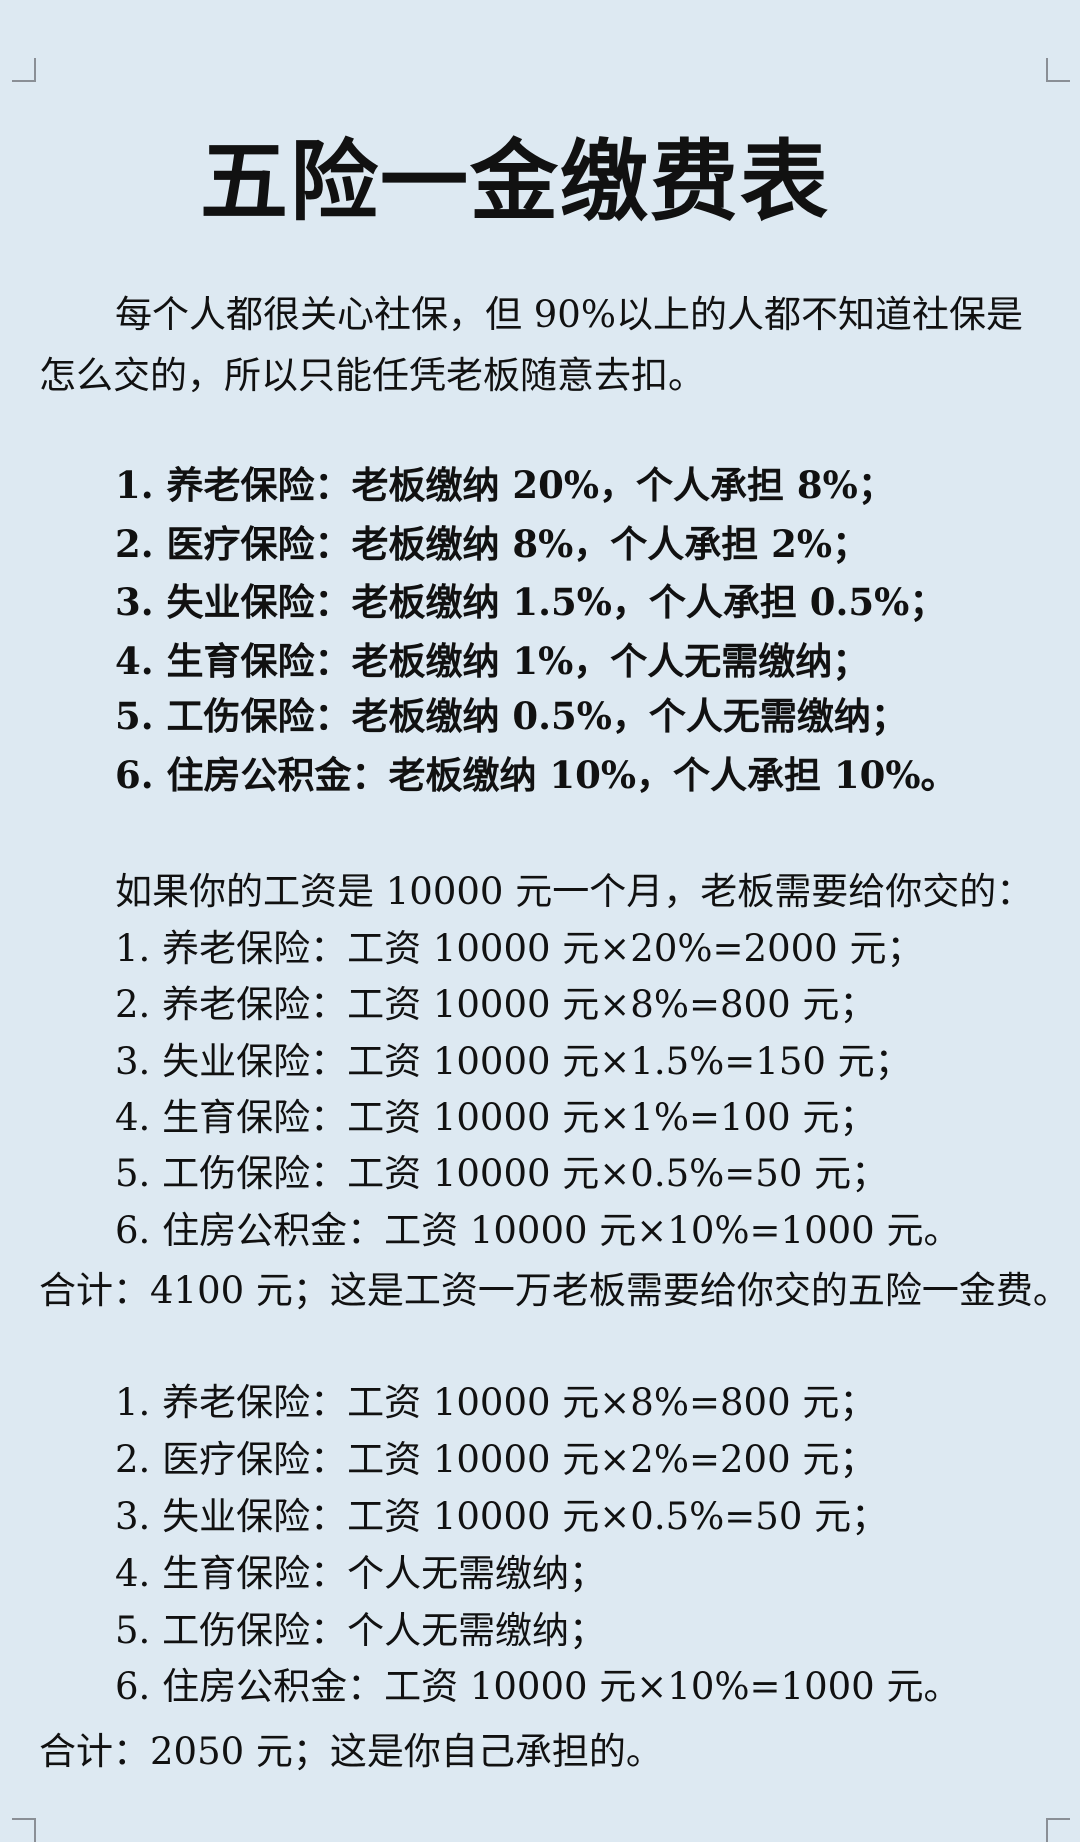 The height and width of the screenshot is (1842, 1080). I want to click on employer-total: 合计：4100 元；这是工资一万老板需要给你交的五险一金费。, so click(554, 1290).